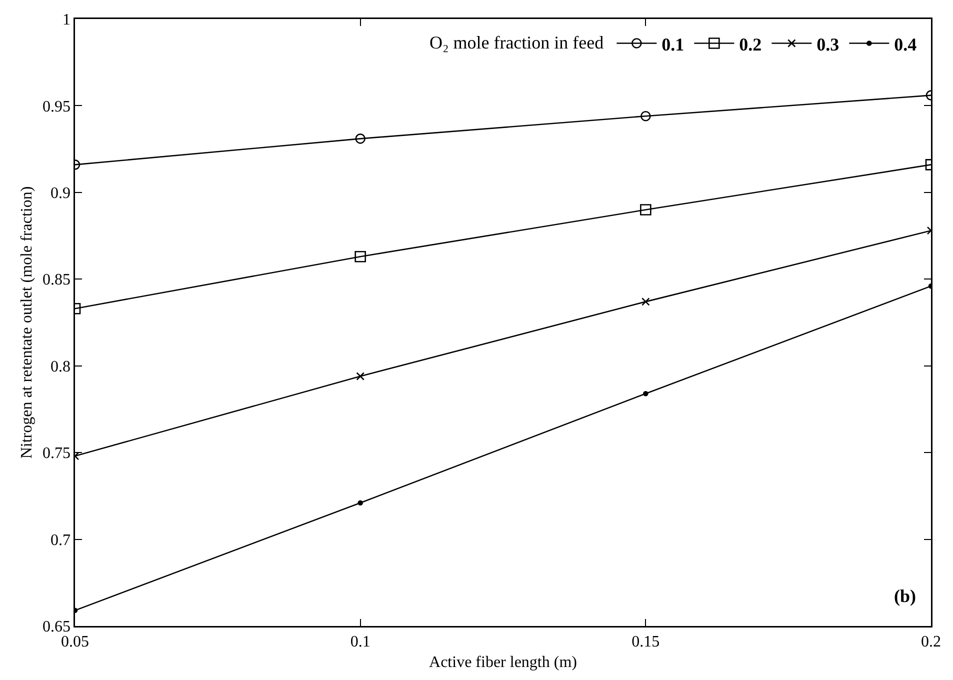 The width and height of the screenshot is (953, 680). What do you see at coordinates (750, 44) in the screenshot?
I see `legend-label: 0.2` at bounding box center [750, 44].